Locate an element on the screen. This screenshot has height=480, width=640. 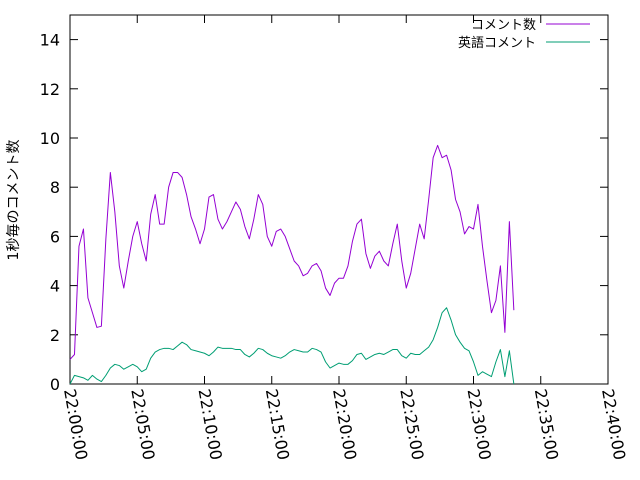
y-tick-label: 12 is located at coordinates (50, 89).